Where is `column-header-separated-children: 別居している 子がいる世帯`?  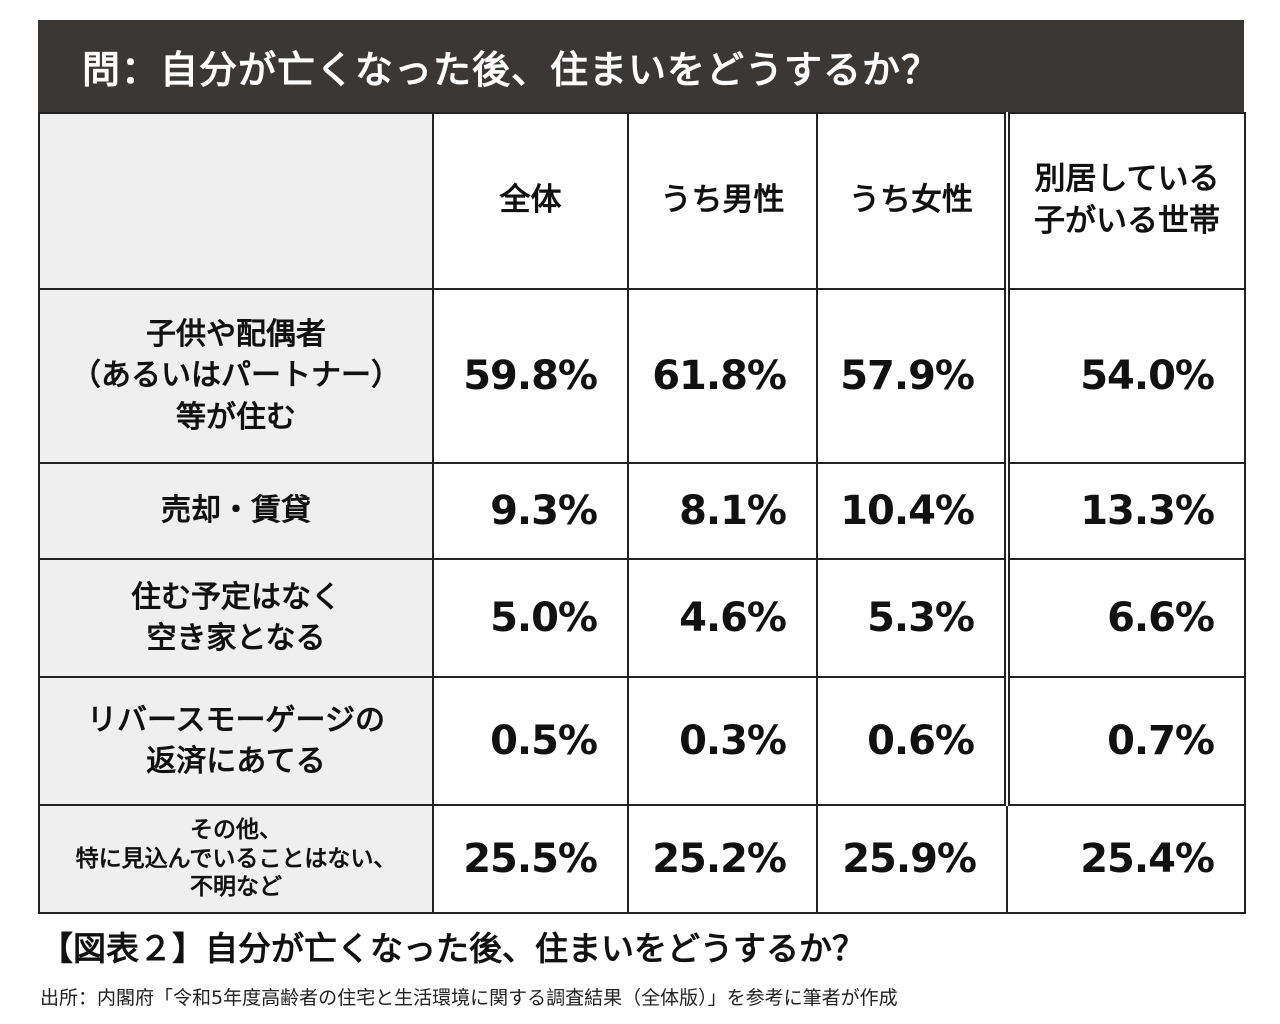 column-header-separated-children: 別居している 子がいる世帯 is located at coordinates (1125, 201).